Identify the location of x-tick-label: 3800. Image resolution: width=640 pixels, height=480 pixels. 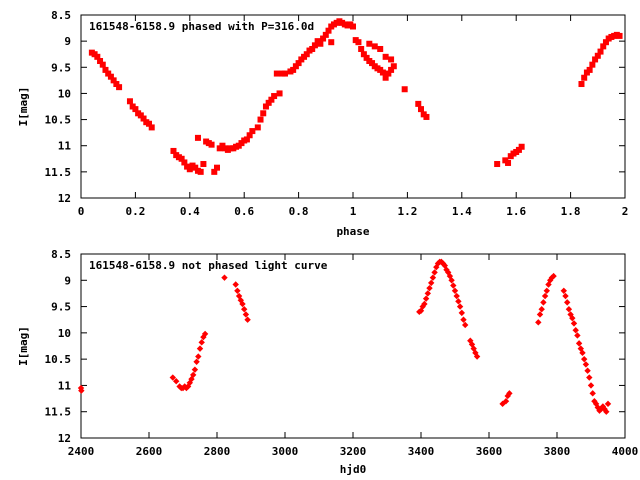
(557, 451).